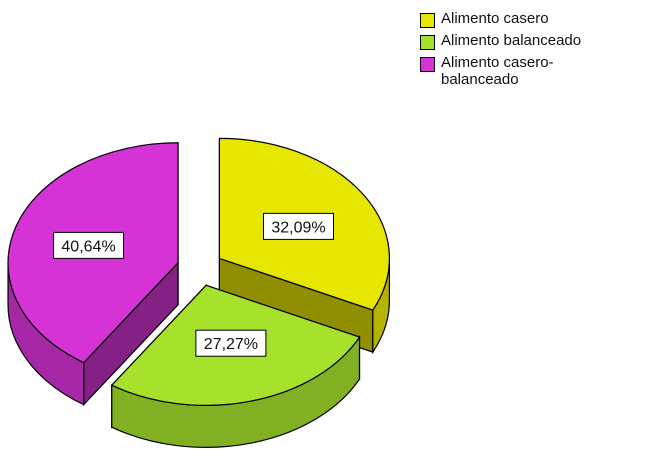 This screenshot has width=645, height=466. I want to click on legend-item-casero: Alimento casero, so click(515, 19).